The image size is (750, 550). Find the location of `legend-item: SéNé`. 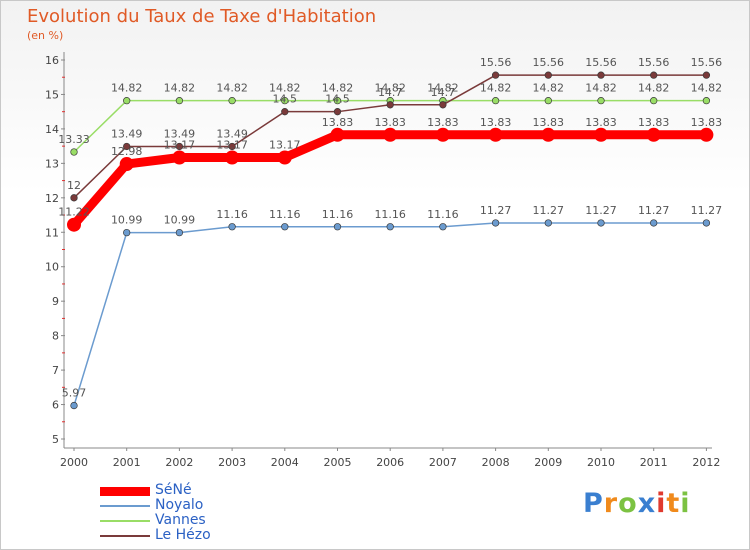

legend-item: SéNé is located at coordinates (200, 490).